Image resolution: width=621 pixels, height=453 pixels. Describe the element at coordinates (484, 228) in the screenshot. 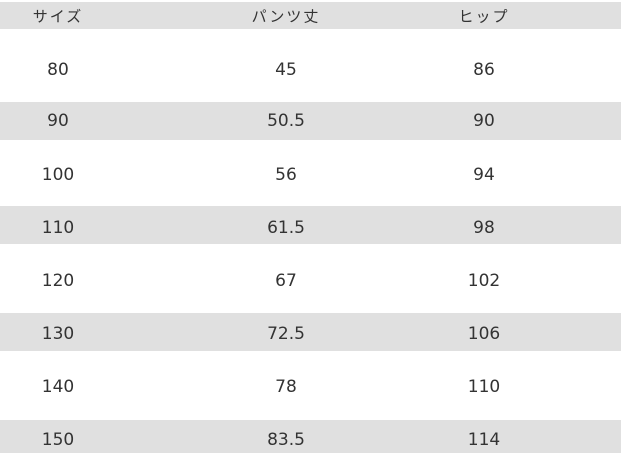

I see `cell-hip: 98` at that location.